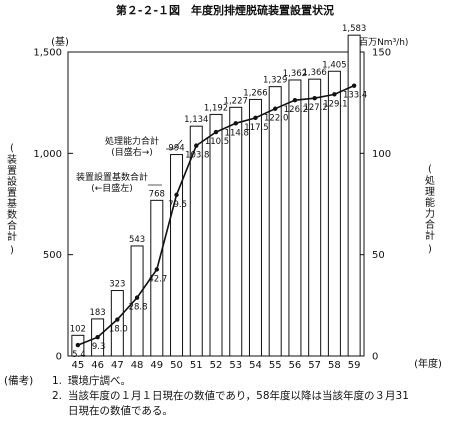 The width and height of the screenshot is (450, 426). What do you see at coordinates (52, 255) in the screenshot?
I see `left-tick-label: 500` at bounding box center [52, 255].